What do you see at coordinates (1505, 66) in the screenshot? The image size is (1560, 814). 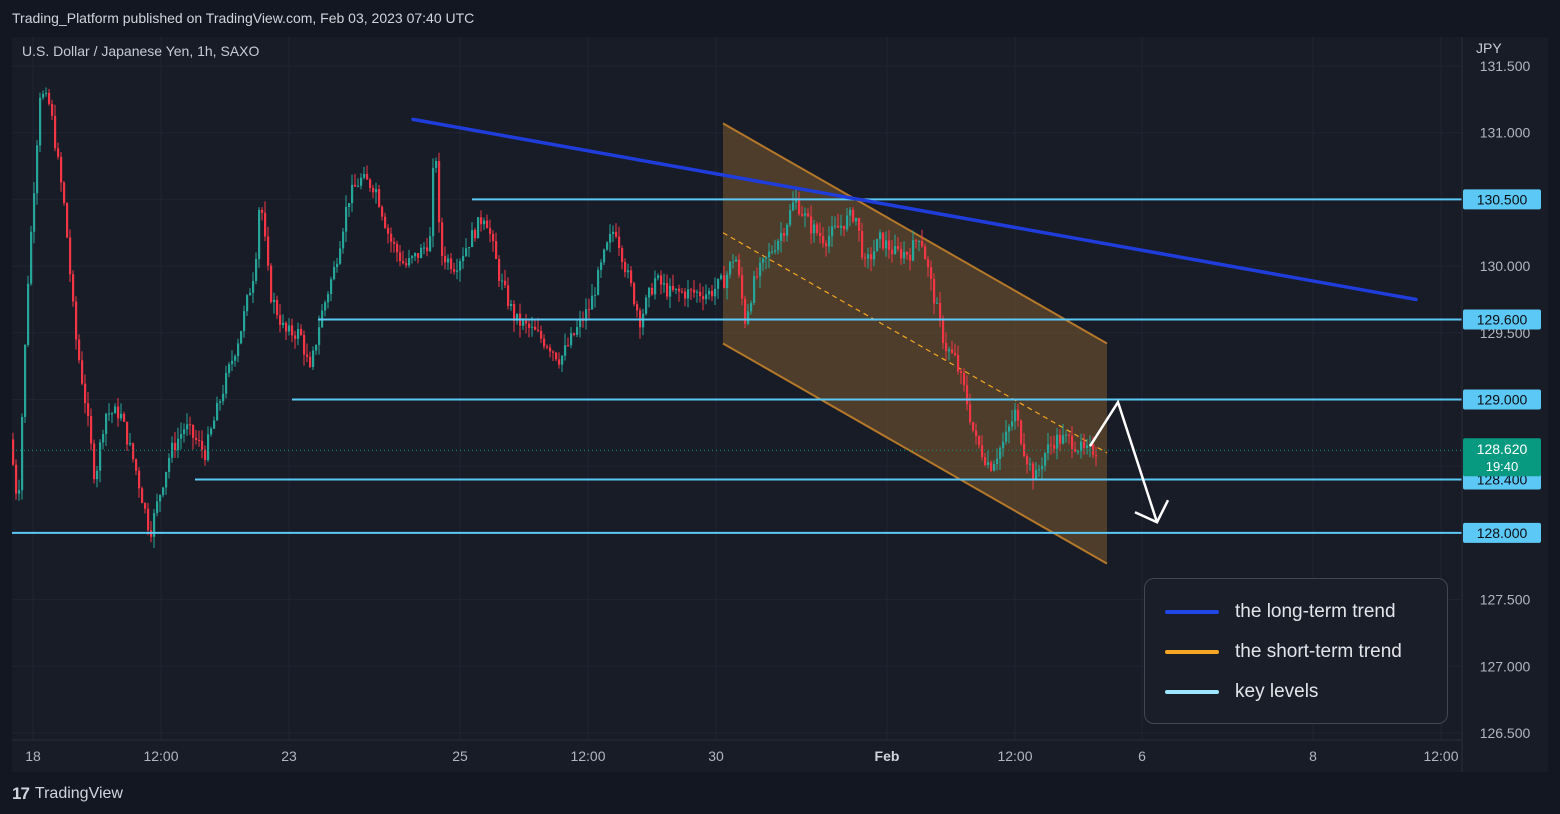 I see `price-tick-label: 131.500` at bounding box center [1505, 66].